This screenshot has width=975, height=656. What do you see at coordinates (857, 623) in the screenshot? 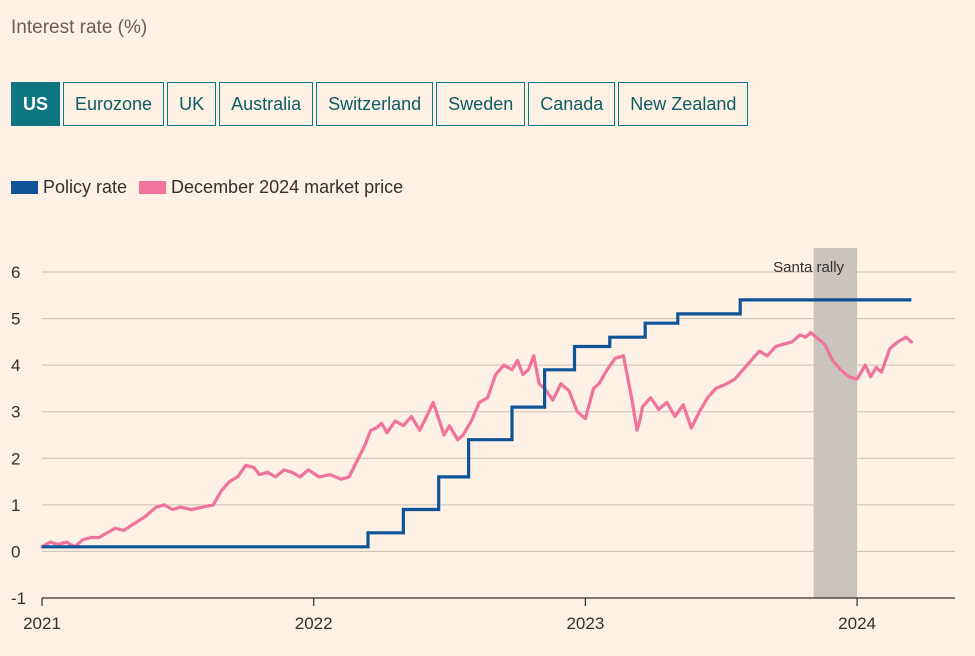
I see `x-tick-label: 2024` at bounding box center [857, 623].